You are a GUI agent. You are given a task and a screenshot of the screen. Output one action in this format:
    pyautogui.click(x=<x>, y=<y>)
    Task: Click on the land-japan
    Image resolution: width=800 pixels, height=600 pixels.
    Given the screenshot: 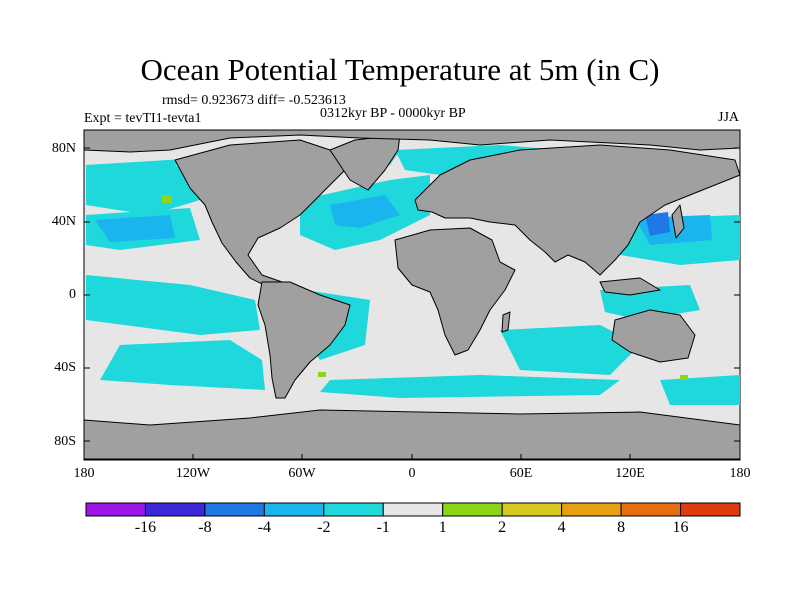 What is the action you would take?
    pyautogui.click(x=678, y=221)
    